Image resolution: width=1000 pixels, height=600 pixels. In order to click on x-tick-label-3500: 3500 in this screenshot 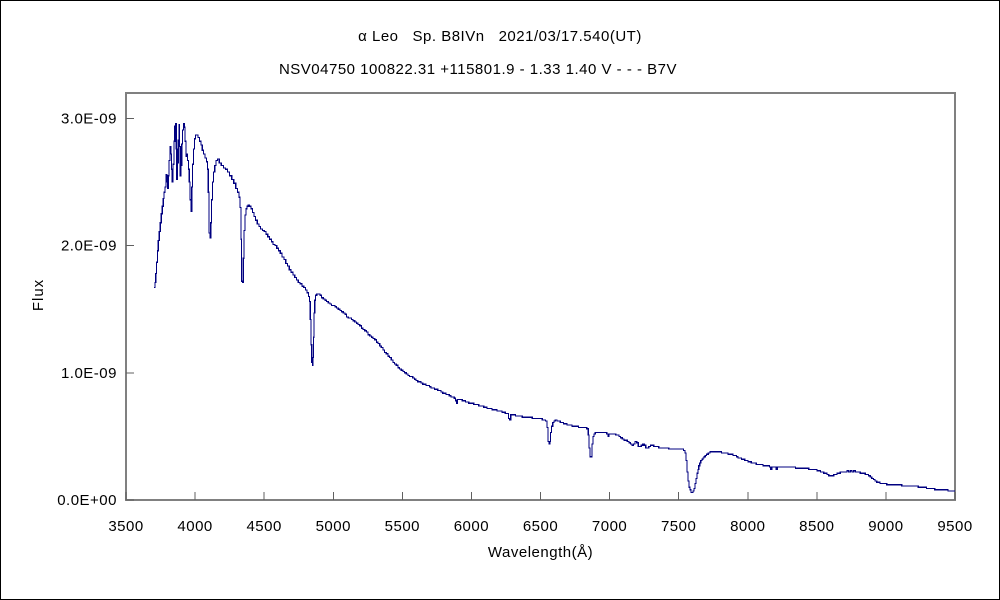, I will do `click(125, 526)`.